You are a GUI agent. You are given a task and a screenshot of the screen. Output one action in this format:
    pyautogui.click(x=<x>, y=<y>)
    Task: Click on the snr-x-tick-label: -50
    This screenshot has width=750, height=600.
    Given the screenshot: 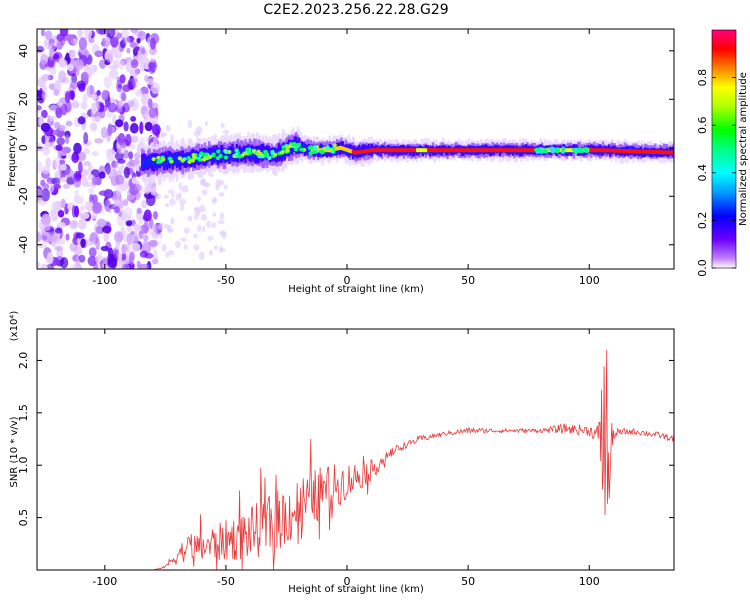 What is the action you would take?
    pyautogui.click(x=226, y=581)
    